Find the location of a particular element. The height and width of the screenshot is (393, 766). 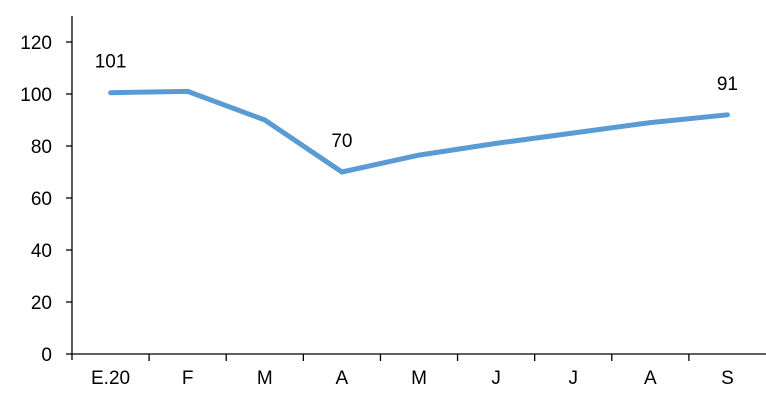

data-label: 70 is located at coordinates (341, 141).